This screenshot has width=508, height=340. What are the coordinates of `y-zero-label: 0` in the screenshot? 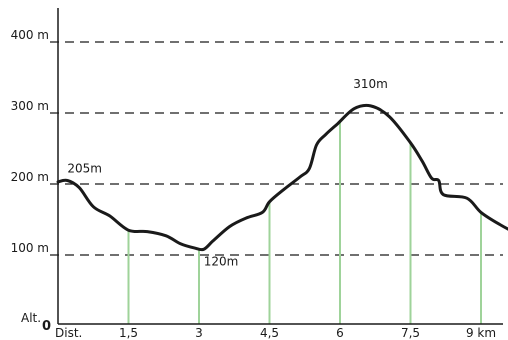 It's located at (46, 326).